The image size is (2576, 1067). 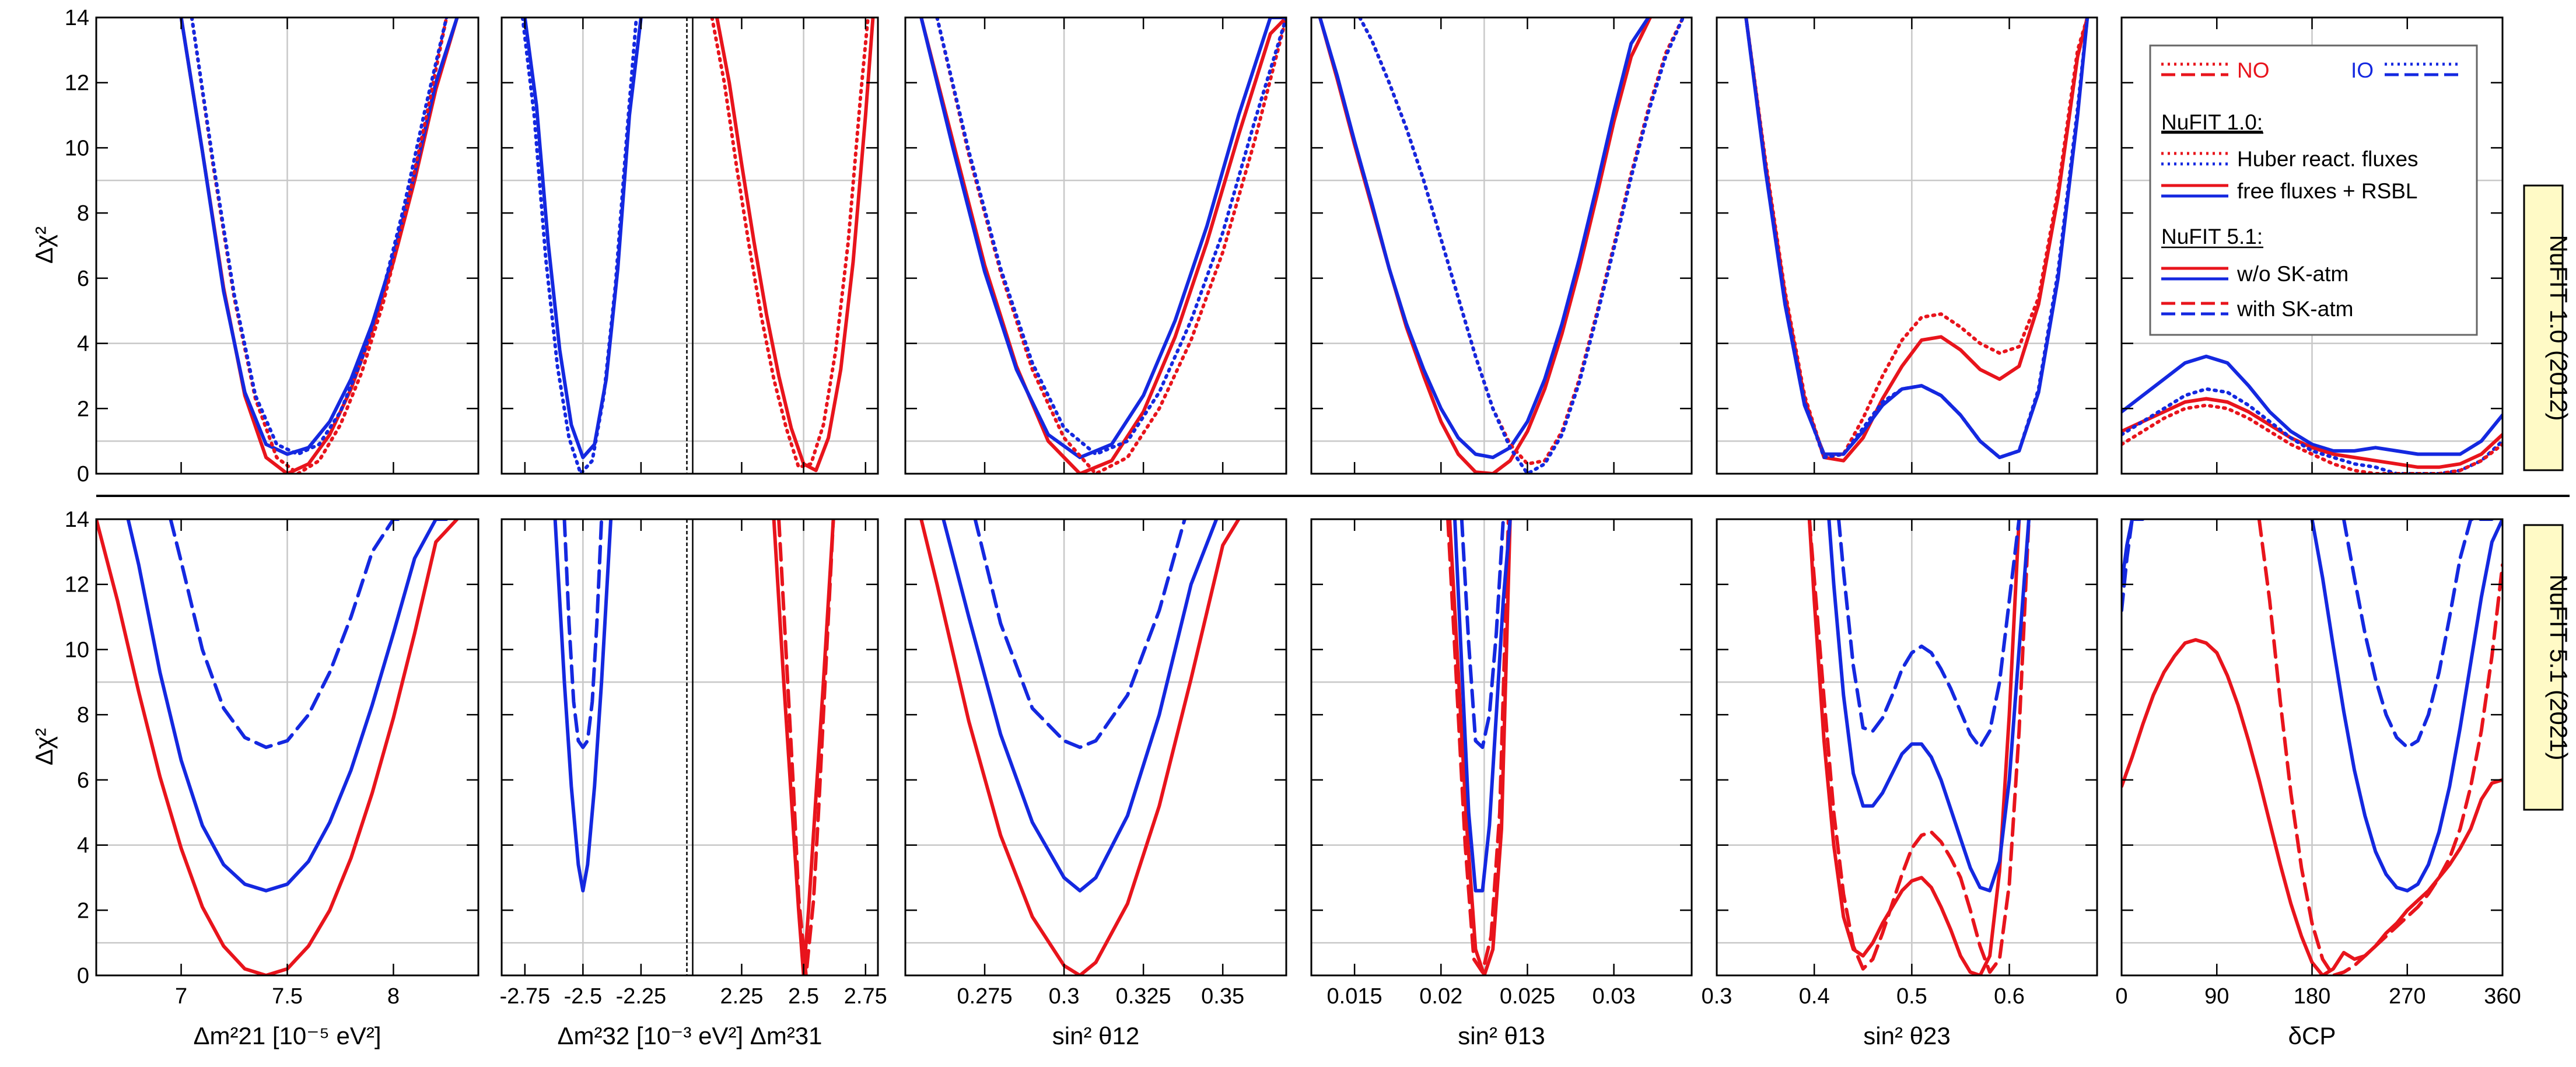 What do you see at coordinates (2543, 667) in the screenshot?
I see `row-label-bottom-box` at bounding box center [2543, 667].